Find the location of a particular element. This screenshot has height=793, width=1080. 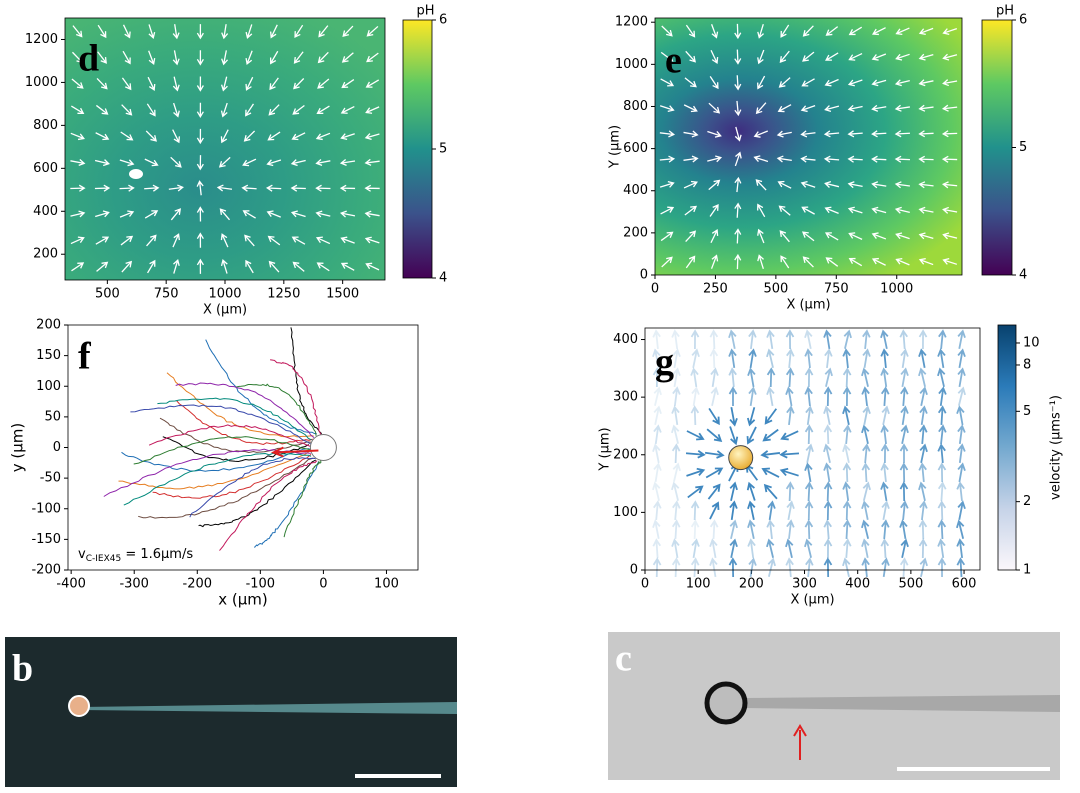

annotation: vC-IEX45 = 1.6µm/s is located at coordinates (135, 555).